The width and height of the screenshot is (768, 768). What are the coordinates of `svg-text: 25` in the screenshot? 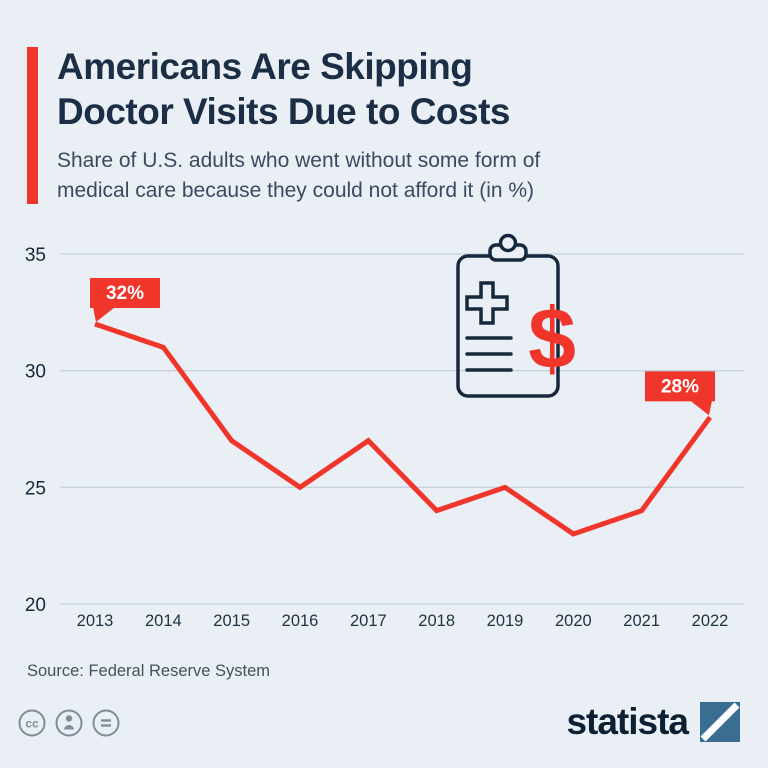 It's located at (35, 488).